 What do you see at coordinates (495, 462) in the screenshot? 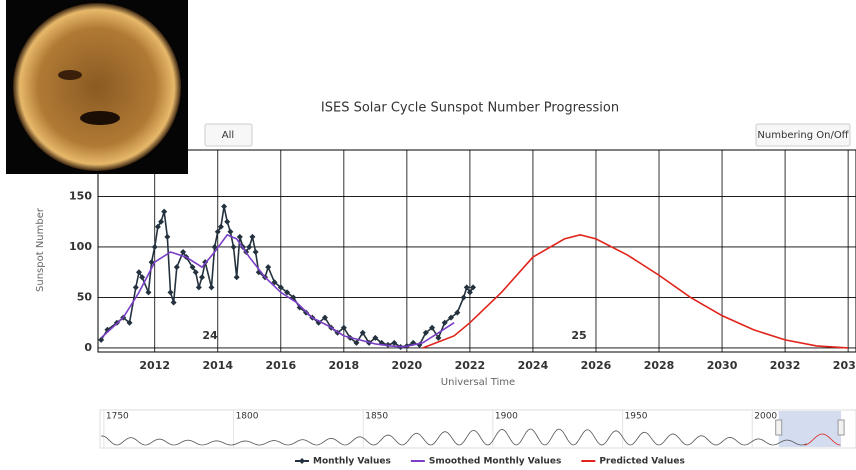
I see `legend-label: Smoothed Monthly Values` at bounding box center [495, 462].